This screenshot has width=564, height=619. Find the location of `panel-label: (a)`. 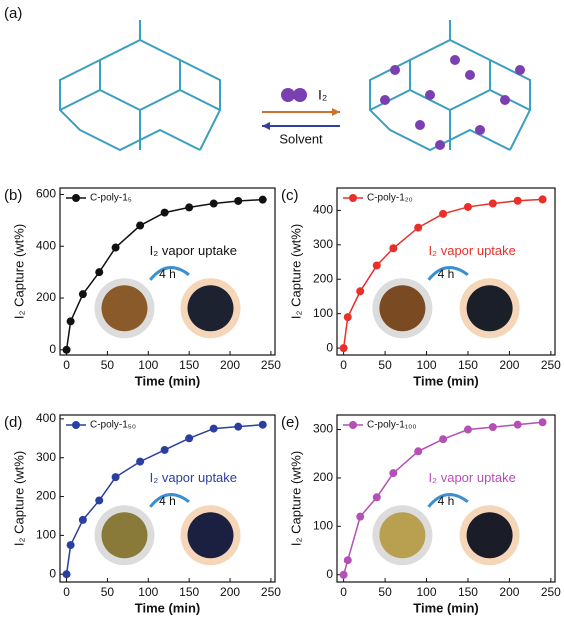

panel-label: (a) is located at coordinates (13, 13).